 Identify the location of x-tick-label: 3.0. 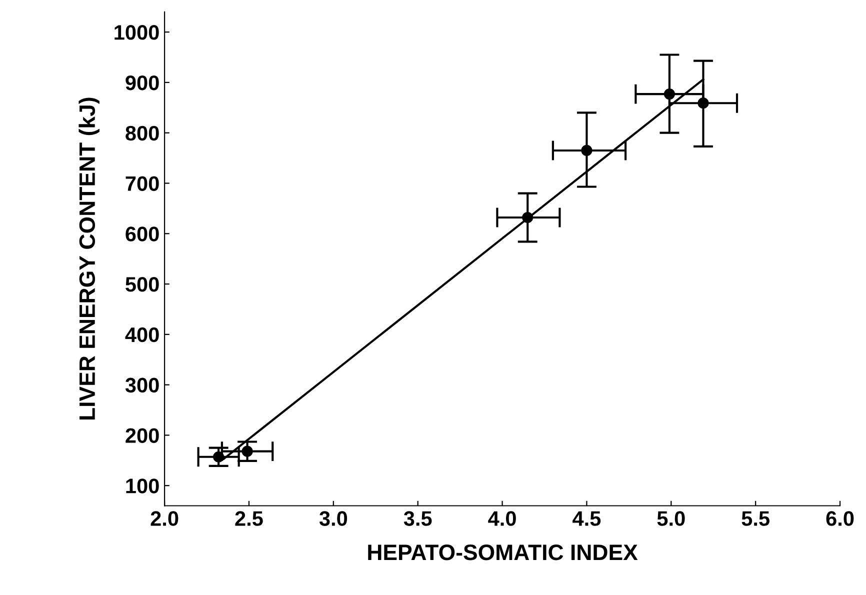
(333, 518).